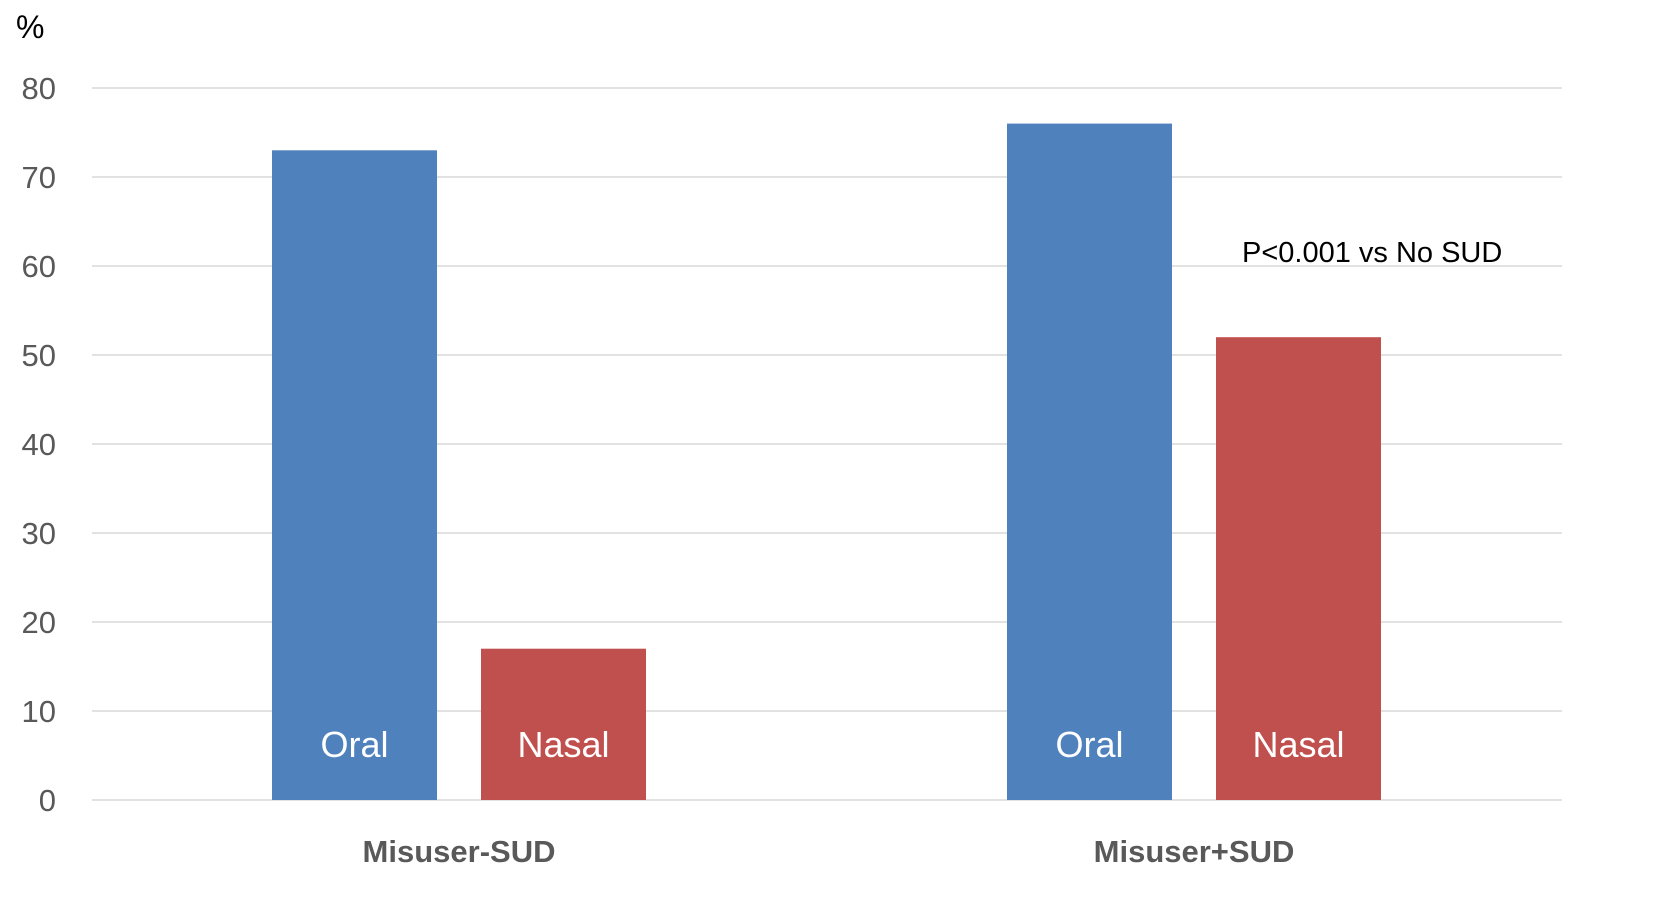  Describe the element at coordinates (39, 88) in the screenshot. I see `y-tick-label: 80` at that location.